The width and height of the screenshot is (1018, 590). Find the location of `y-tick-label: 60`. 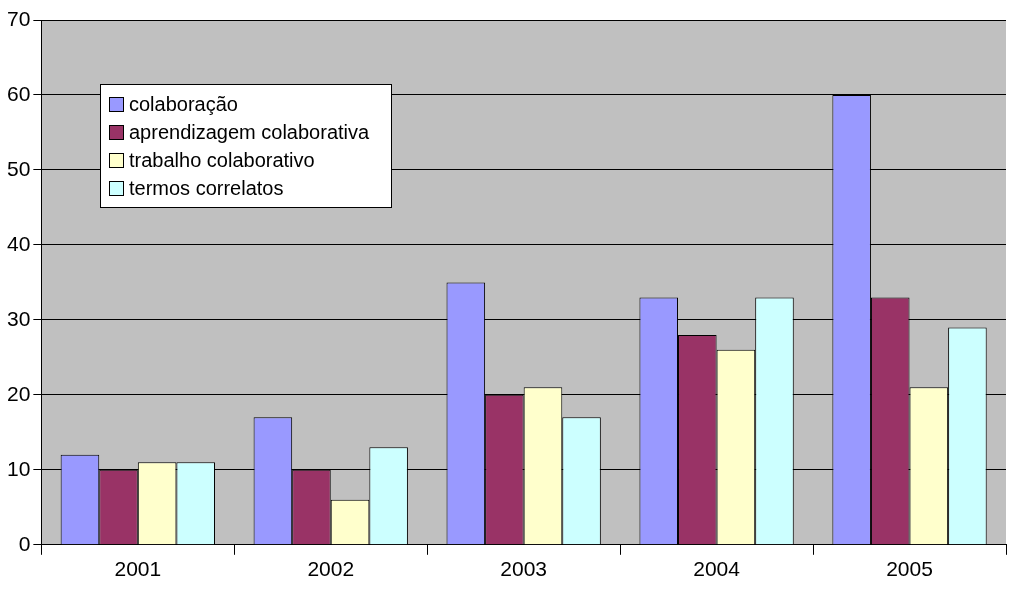

y-tick-label: 60 is located at coordinates (19, 93).